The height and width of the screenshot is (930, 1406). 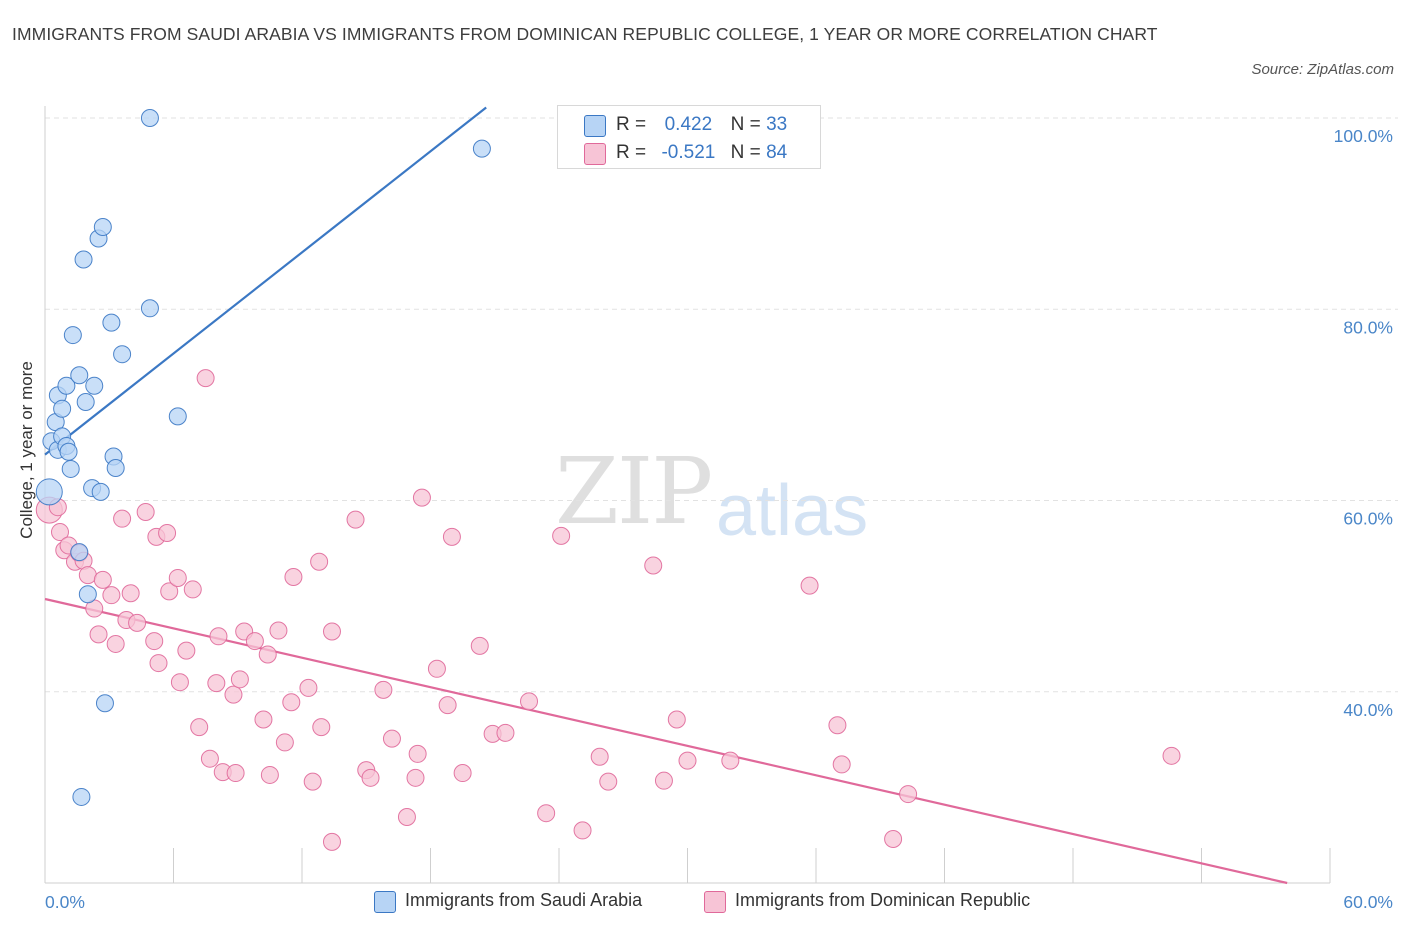 What do you see at coordinates (883, 900) in the screenshot?
I see `legend-label-dominican: Immigrants from Dominican Republic` at bounding box center [883, 900].